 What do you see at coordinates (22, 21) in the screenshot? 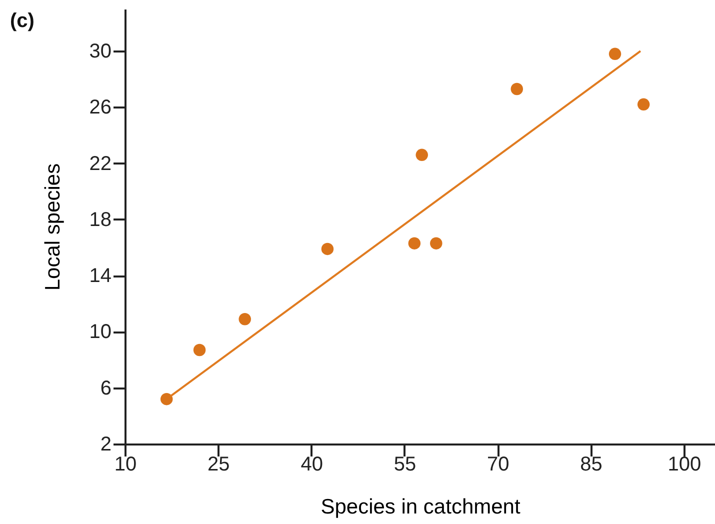
I see `text: (c)` at bounding box center [22, 21].